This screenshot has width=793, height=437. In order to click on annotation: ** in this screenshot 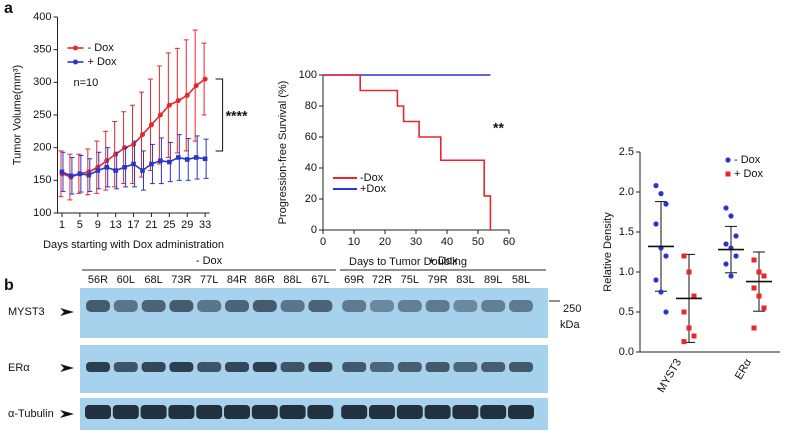, I will do `click(498, 128)`.